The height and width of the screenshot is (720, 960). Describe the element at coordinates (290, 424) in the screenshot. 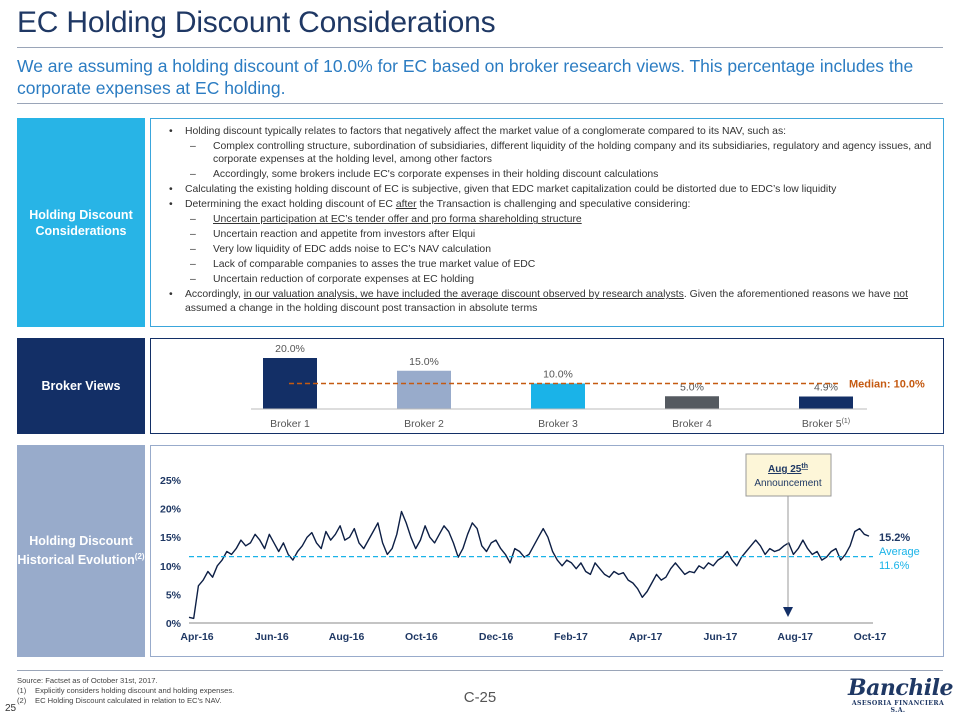

I see `bar-category-label: Broker 1` at that location.